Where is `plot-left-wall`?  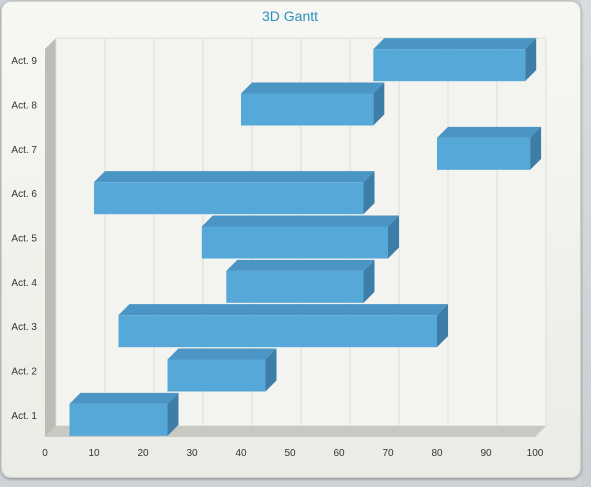 plot-left-wall is located at coordinates (50, 237).